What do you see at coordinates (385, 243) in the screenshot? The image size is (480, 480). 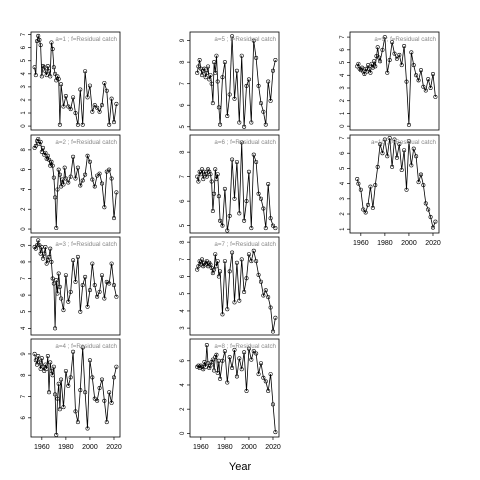 I see `x-tick-label: 1980` at bounding box center [385, 243].